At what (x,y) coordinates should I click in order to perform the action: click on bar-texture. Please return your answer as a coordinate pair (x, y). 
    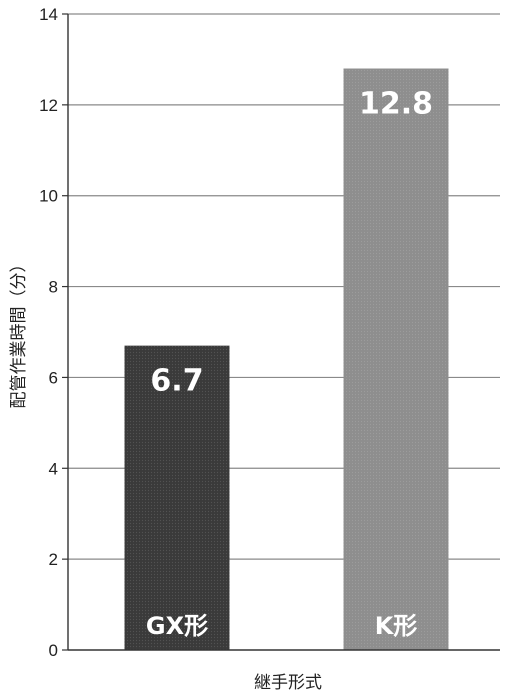
    Looking at the image, I should click on (177, 497).